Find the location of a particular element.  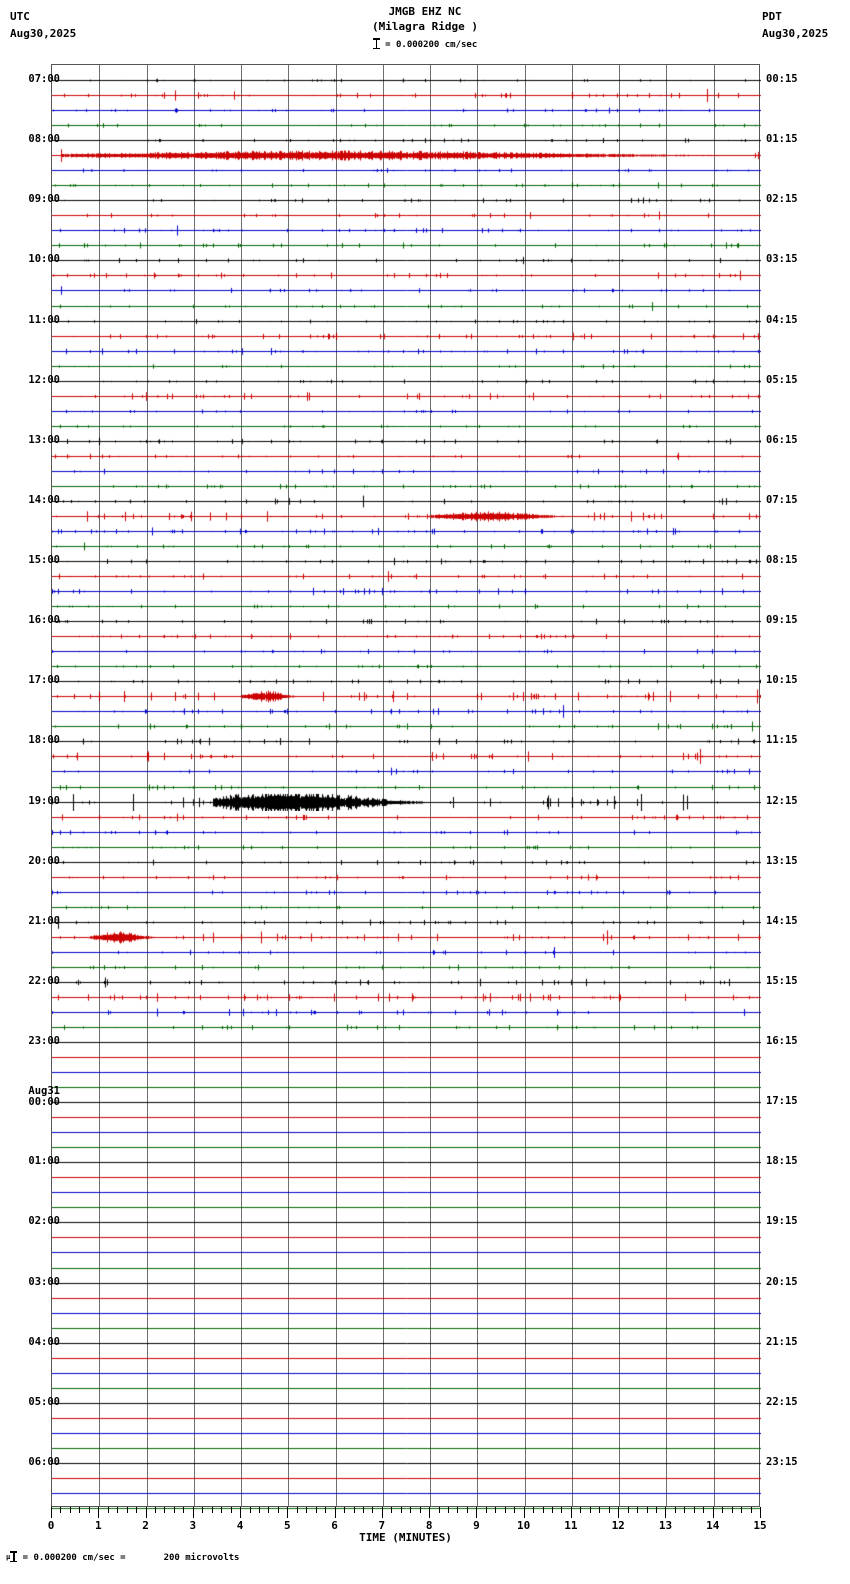

pdt-time-label: 14:15 is located at coordinates (782, 920).